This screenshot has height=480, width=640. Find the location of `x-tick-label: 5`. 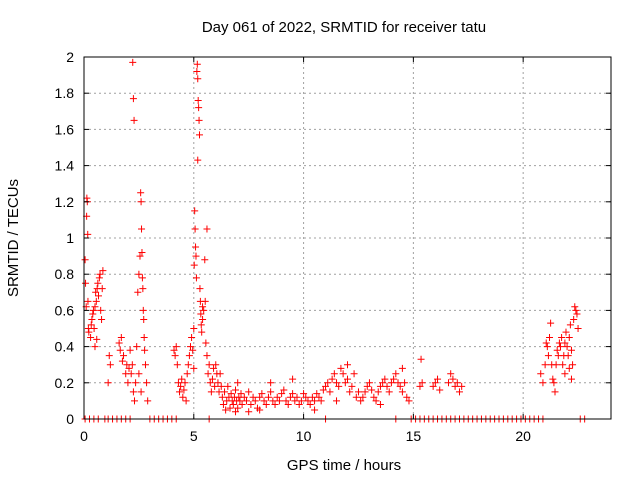

x-tick-label: 5 is located at coordinates (194, 436).